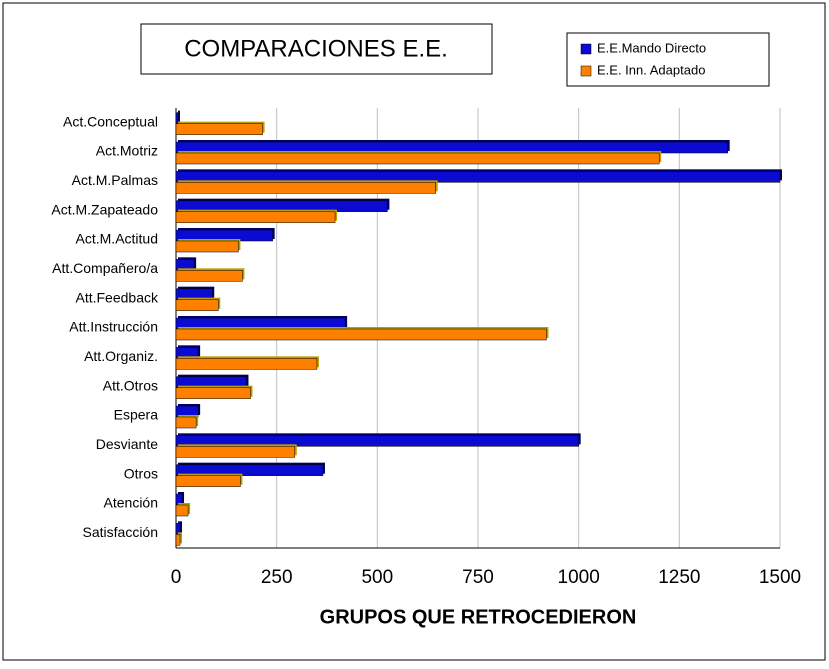  What do you see at coordinates (141, 473) in the screenshot?
I see `y-tick-label: Otros` at bounding box center [141, 473].